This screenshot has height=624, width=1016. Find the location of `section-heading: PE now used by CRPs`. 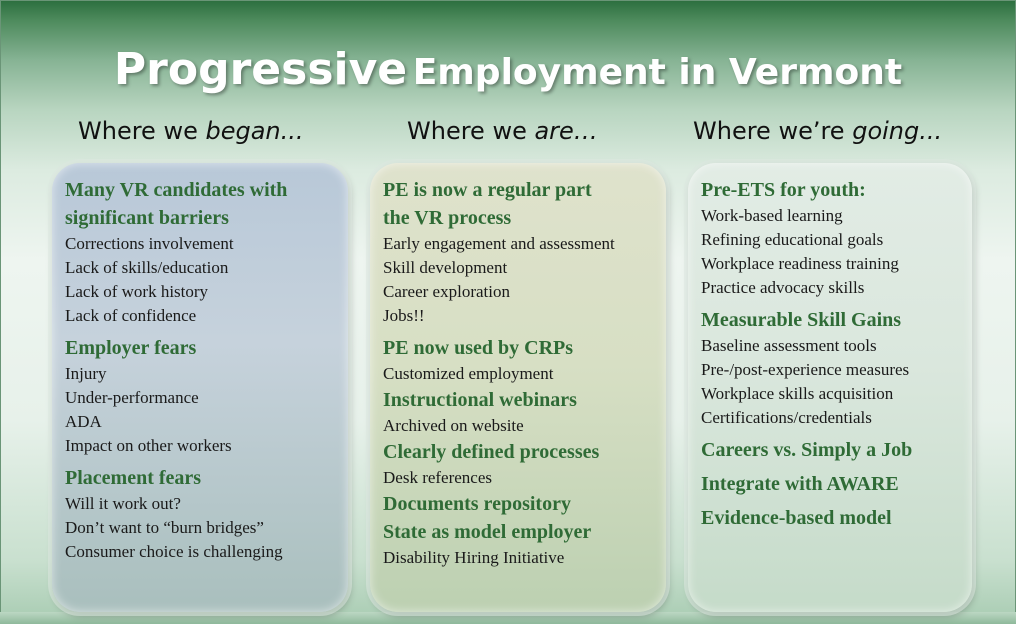

section-heading: PE now used by CRPs is located at coordinates (478, 348).